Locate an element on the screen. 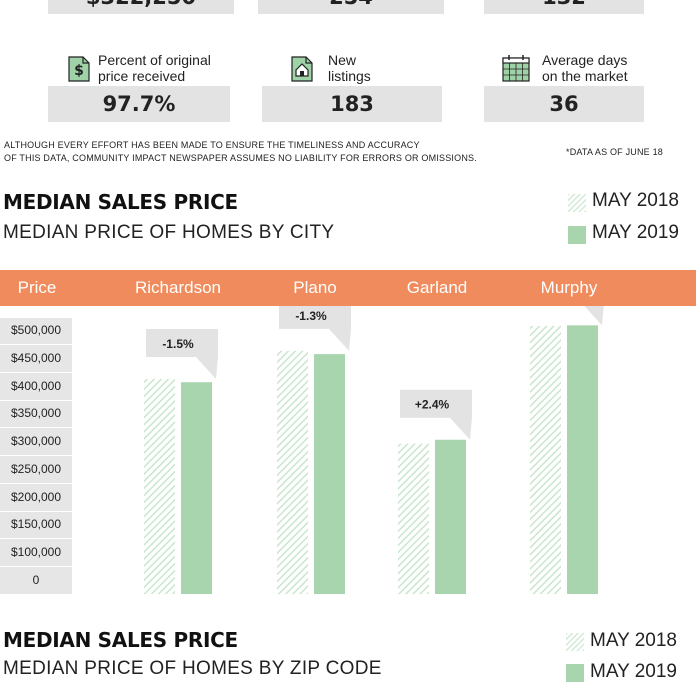 The image size is (696, 696). change-callout-murphy is located at coordinates (594, 316).